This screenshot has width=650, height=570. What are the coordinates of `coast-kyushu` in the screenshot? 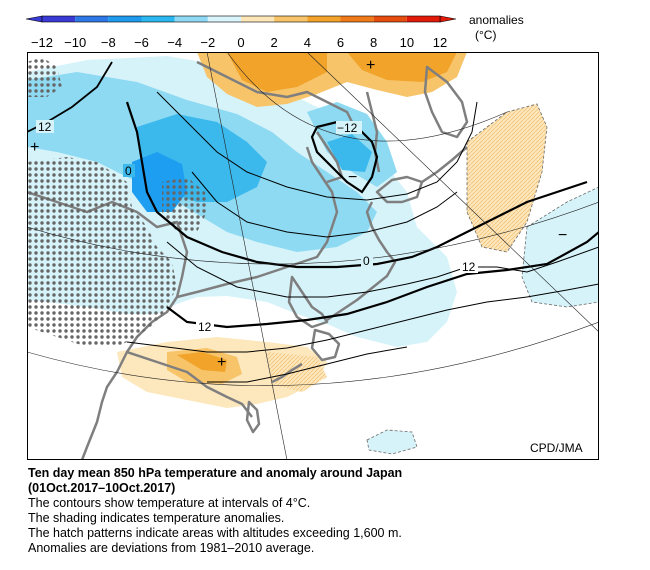 It's located at (325, 345).